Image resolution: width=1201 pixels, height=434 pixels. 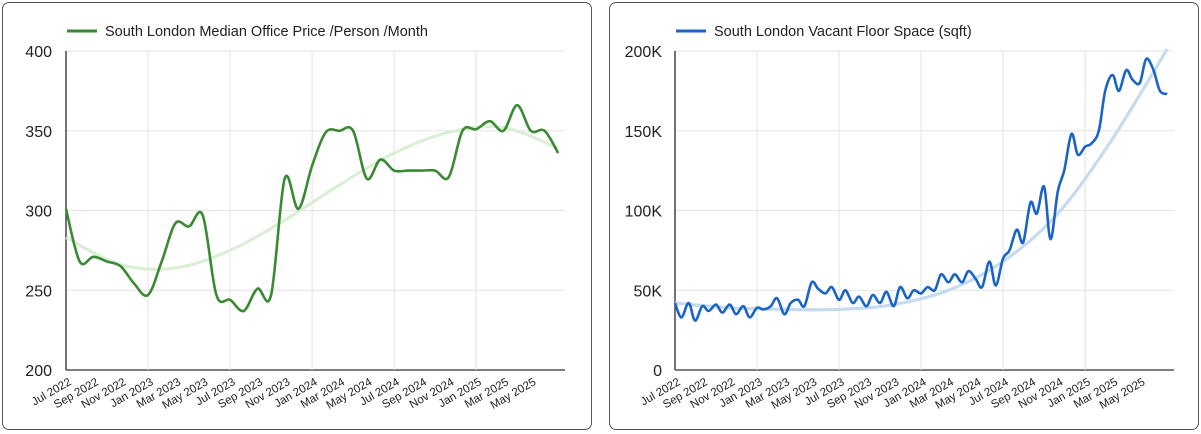 I want to click on y-tick-label: 200, so click(x=38, y=371).